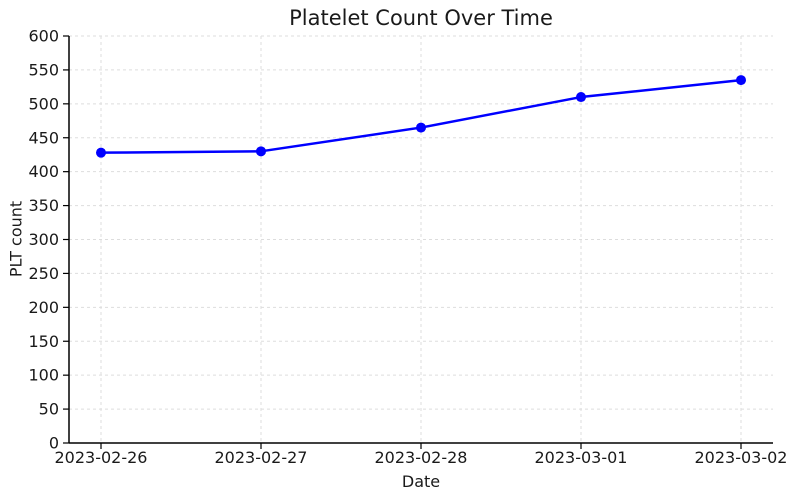 Image resolution: width=800 pixels, height=498 pixels. I want to click on y-tick-label: 100, so click(43, 375).